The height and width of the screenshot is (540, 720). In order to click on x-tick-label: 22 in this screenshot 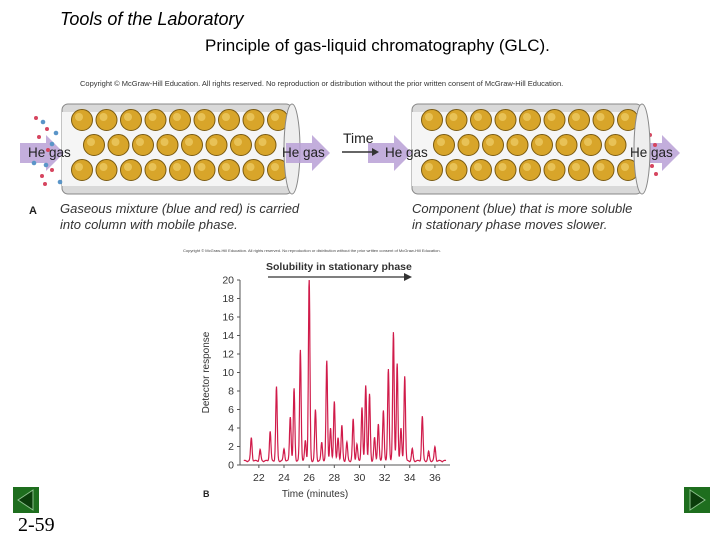, I will do `click(259, 478)`.